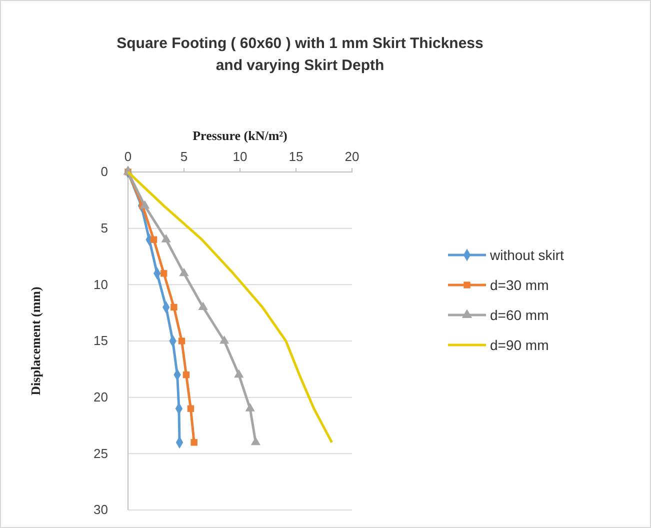 This screenshot has width=651, height=528. Describe the element at coordinates (352, 156) in the screenshot. I see `x-tick-label: 20` at that location.